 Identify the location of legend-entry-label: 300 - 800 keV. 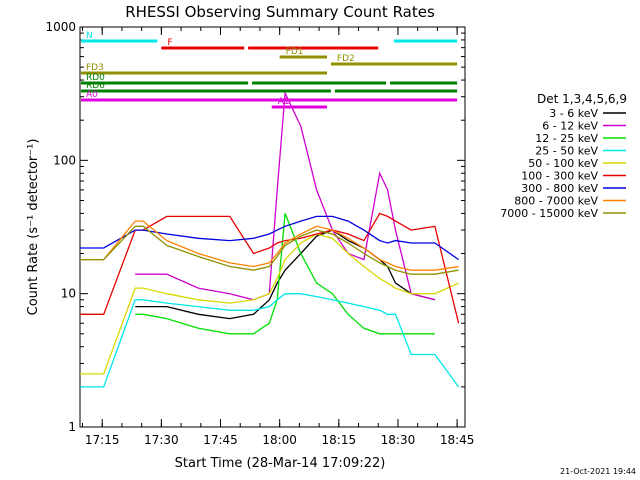
(559, 188).